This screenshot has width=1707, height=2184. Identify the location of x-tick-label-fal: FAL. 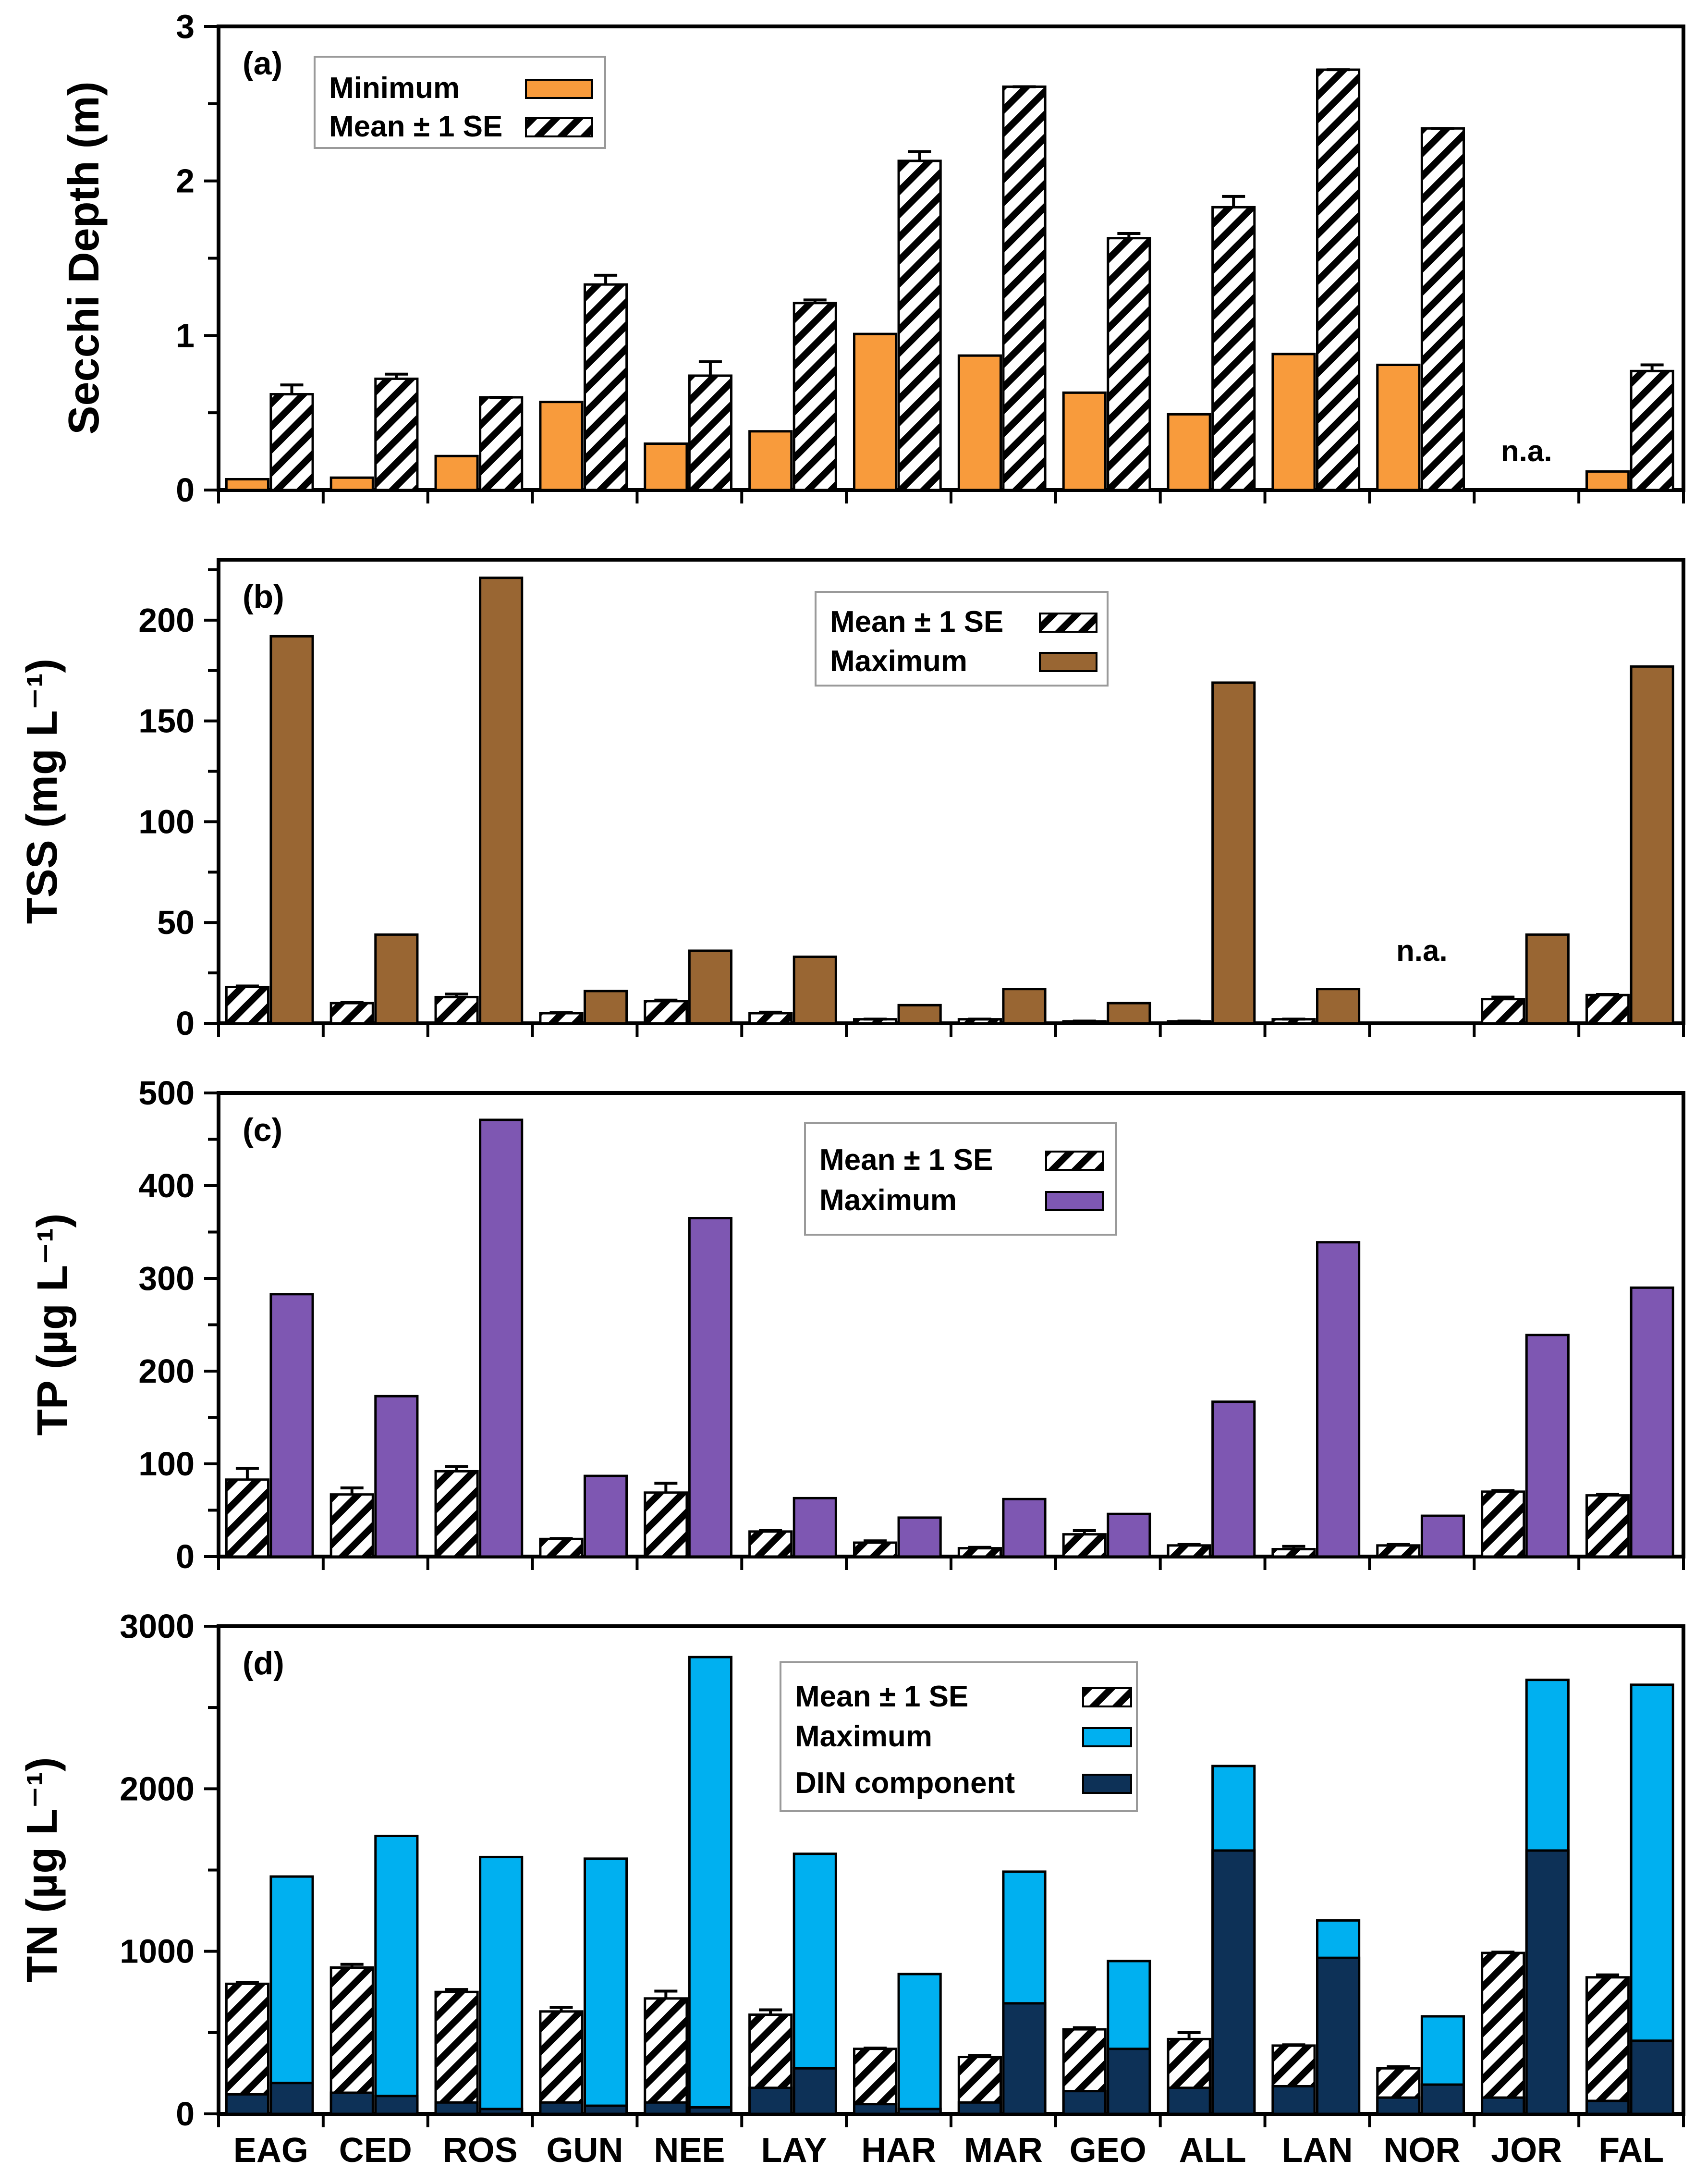
(1631, 2150).